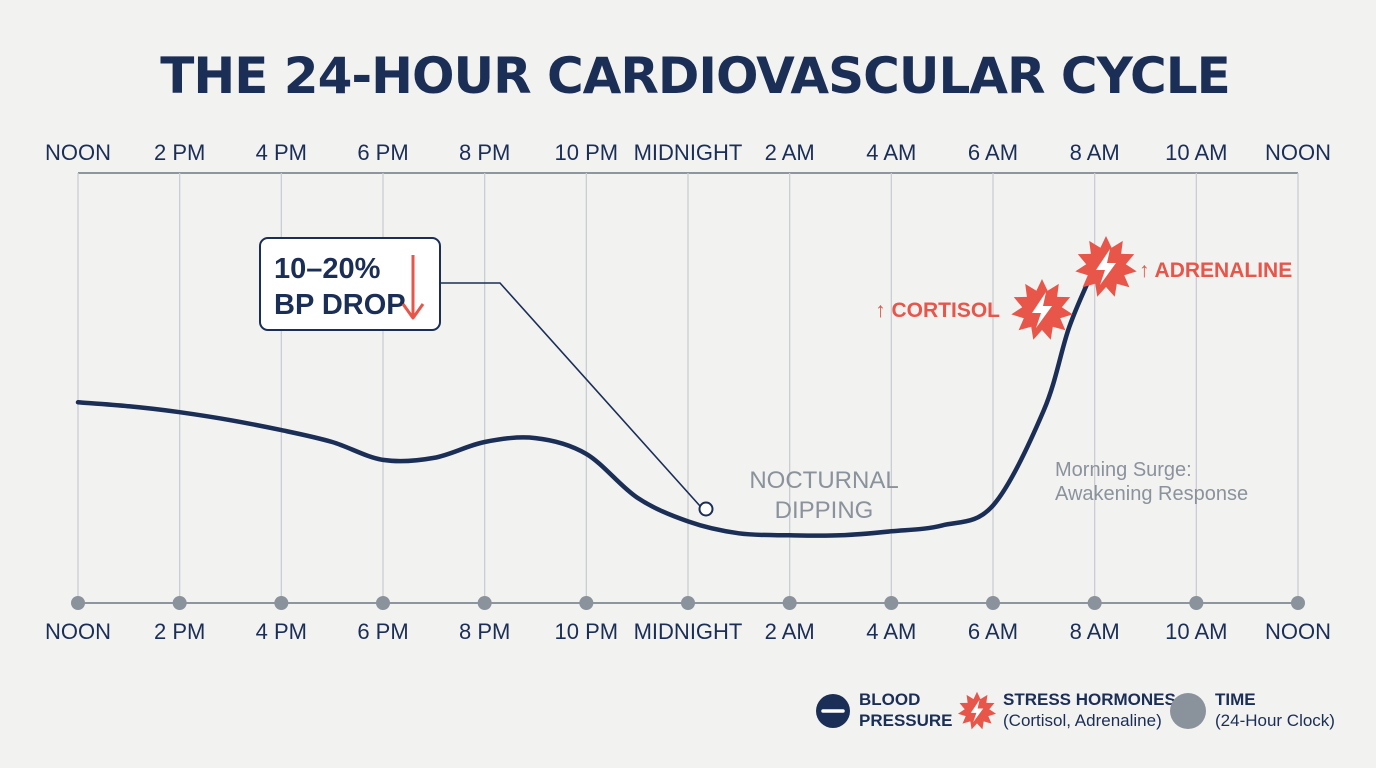  I want to click on legend-time-icon, so click(1188, 711).